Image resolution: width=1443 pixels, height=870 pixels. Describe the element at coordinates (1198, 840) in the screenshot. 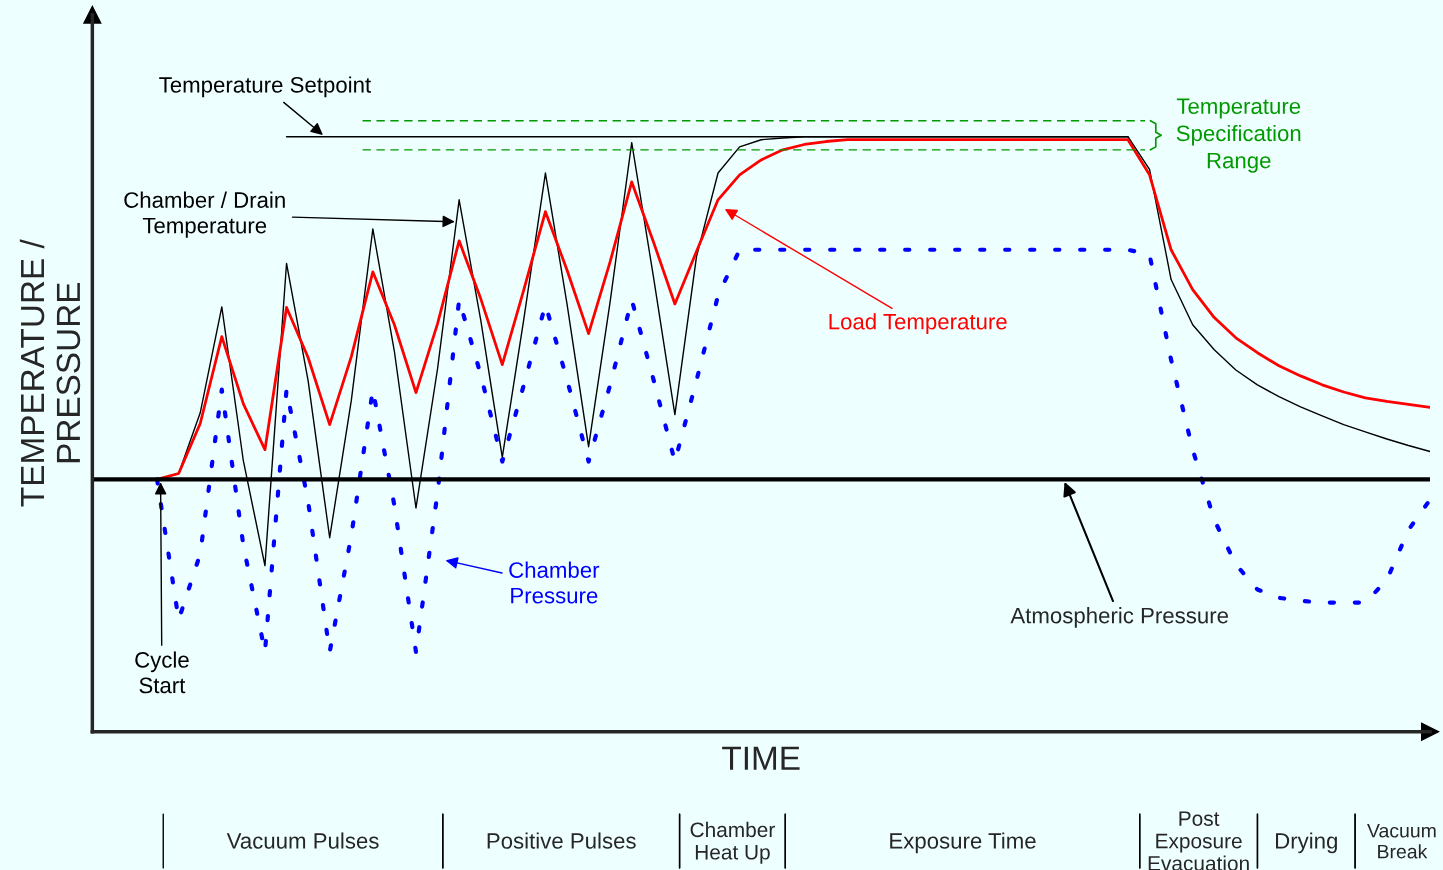

I see `text: Post Exposure Evacuation` at that location.